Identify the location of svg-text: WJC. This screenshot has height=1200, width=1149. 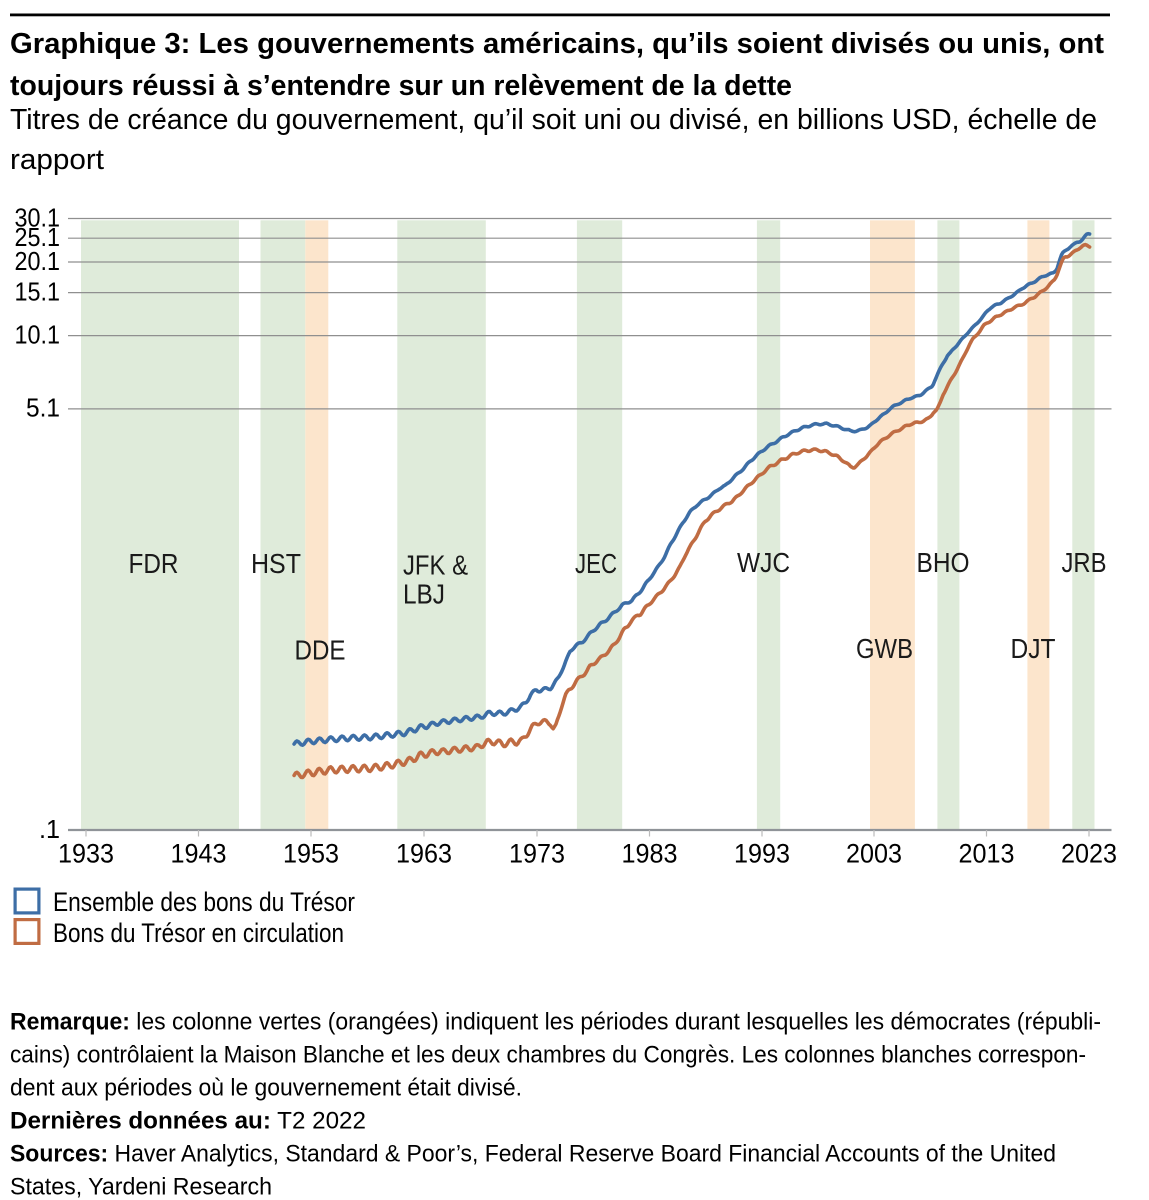
(763, 562).